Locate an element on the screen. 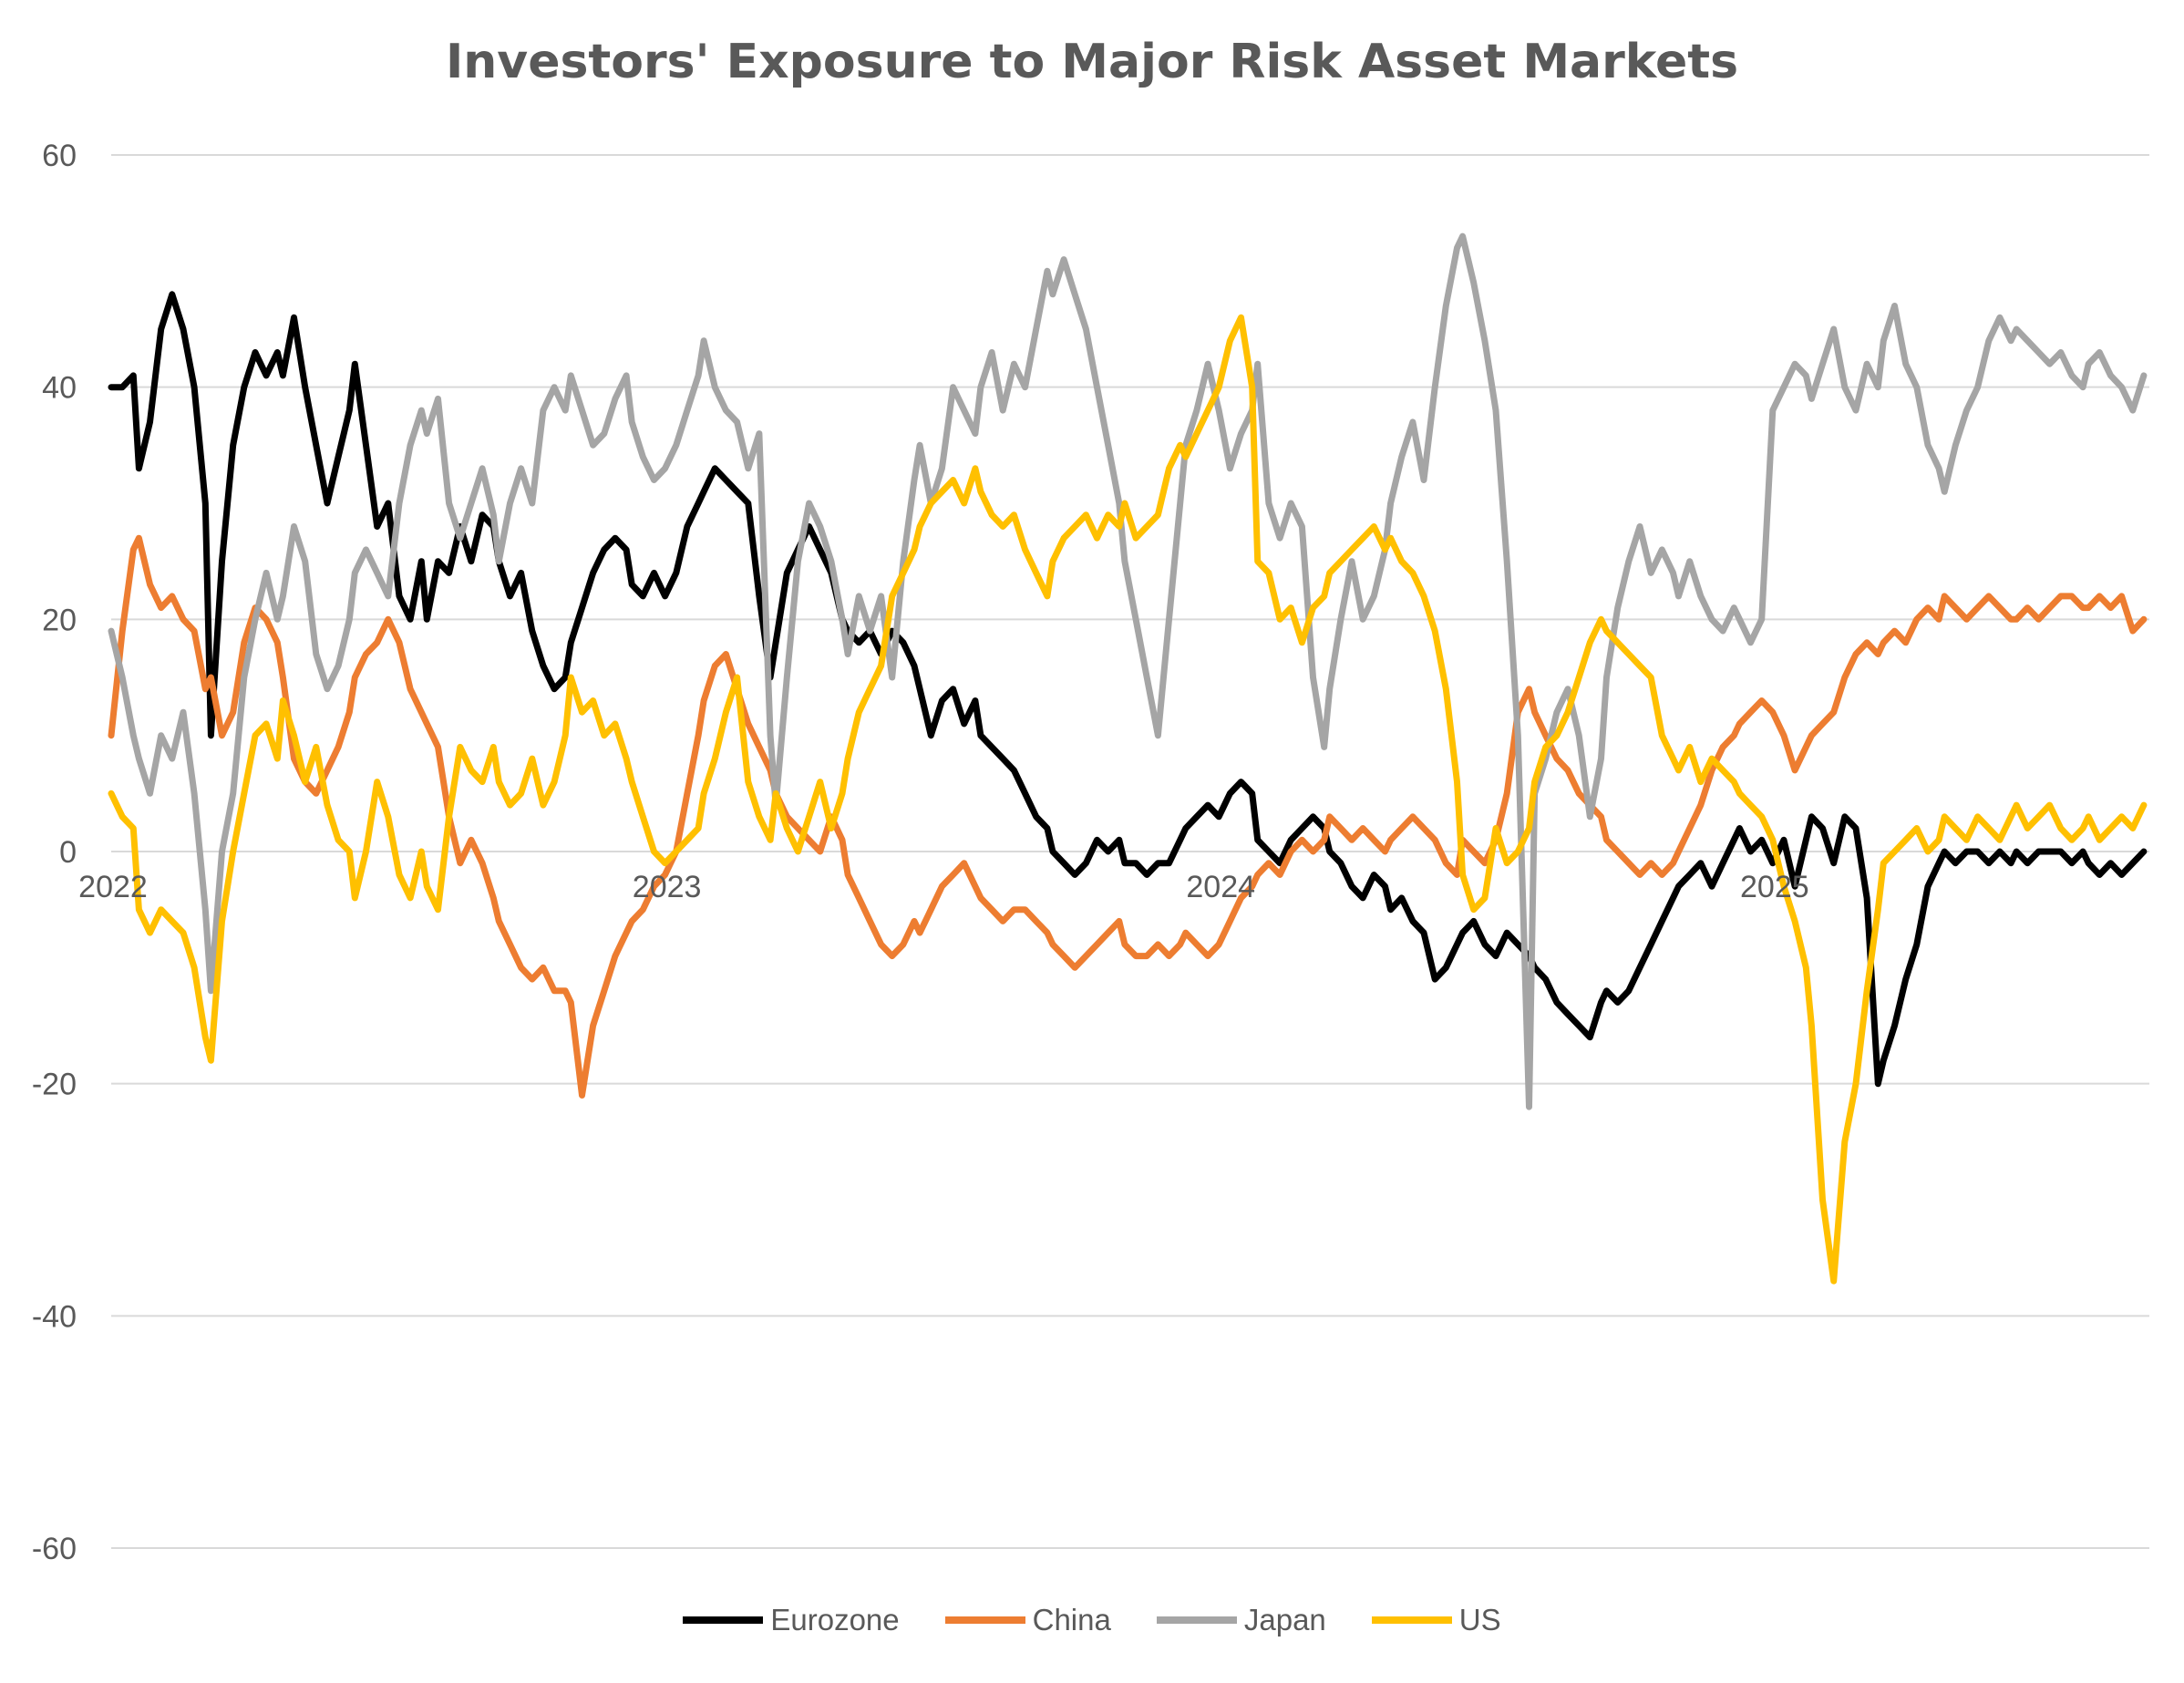 The width and height of the screenshot is (2184, 1683). x-axis-tick-labels: 2022 2023 2024 2025 is located at coordinates (943, 887).